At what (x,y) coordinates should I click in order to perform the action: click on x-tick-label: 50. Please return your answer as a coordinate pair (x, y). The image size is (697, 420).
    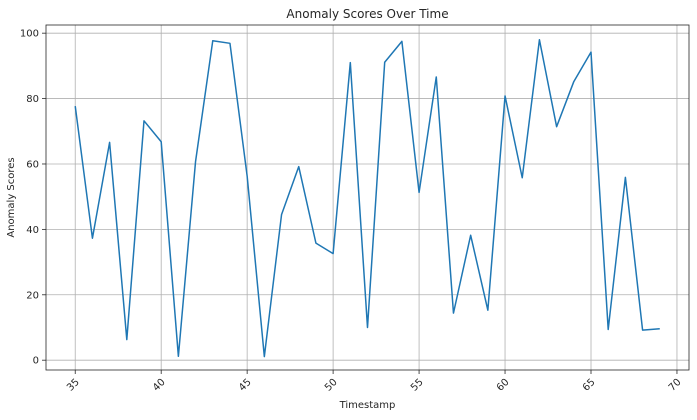
    Looking at the image, I should click on (331, 385).